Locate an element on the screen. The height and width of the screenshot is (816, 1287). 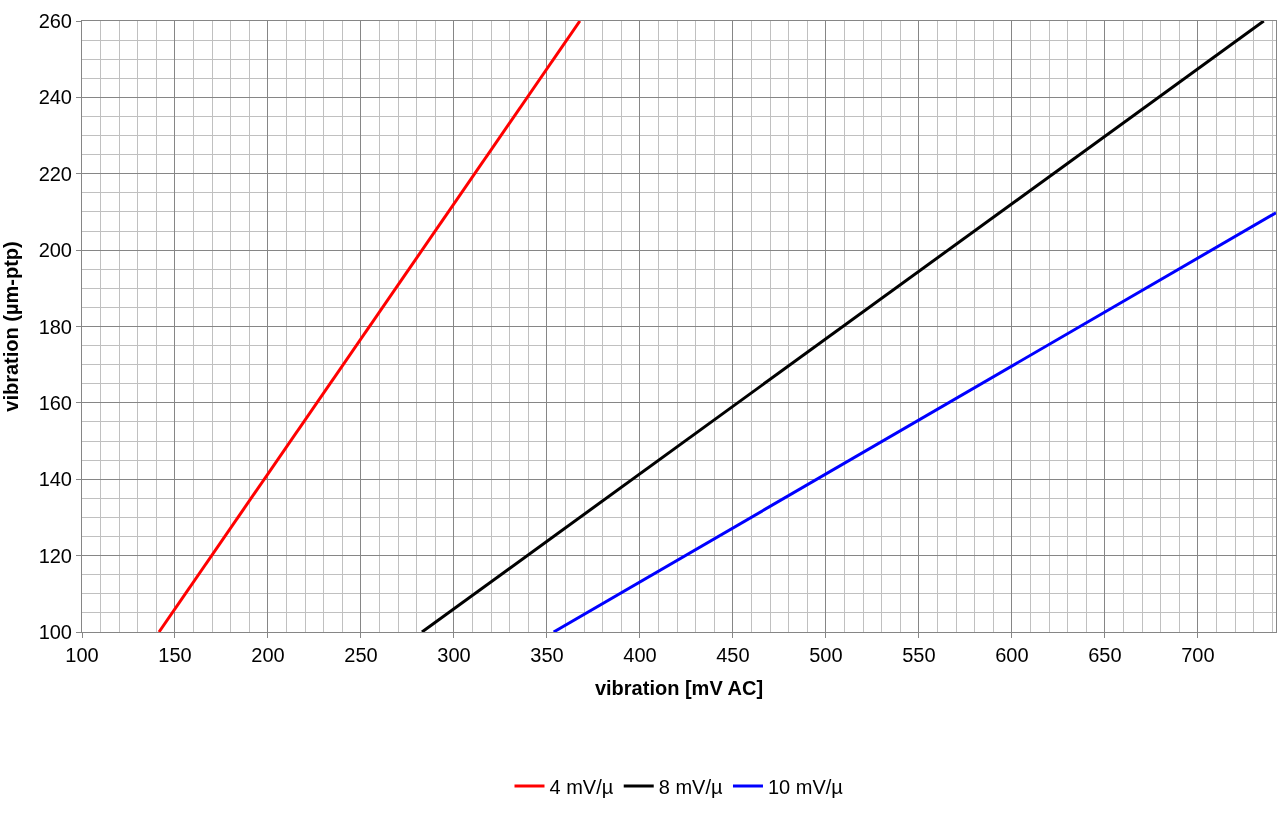
y-tick-label: 200 is located at coordinates (55, 250).